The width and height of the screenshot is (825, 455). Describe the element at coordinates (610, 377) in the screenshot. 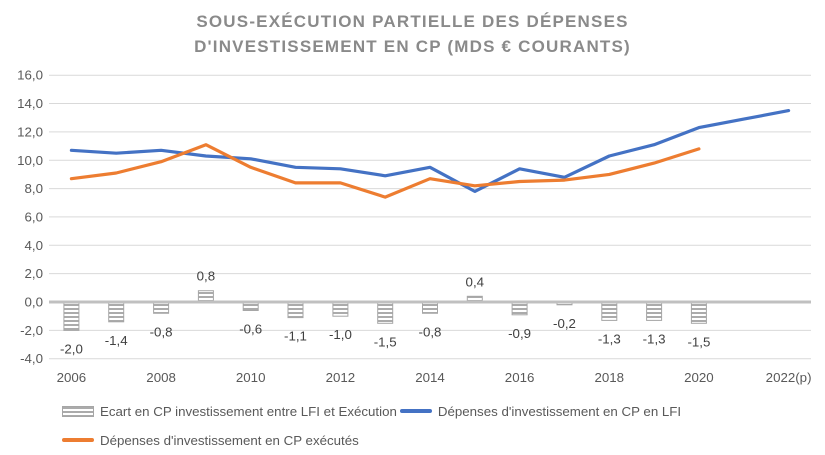

I see `x-axis-tick-label: 2018` at that location.